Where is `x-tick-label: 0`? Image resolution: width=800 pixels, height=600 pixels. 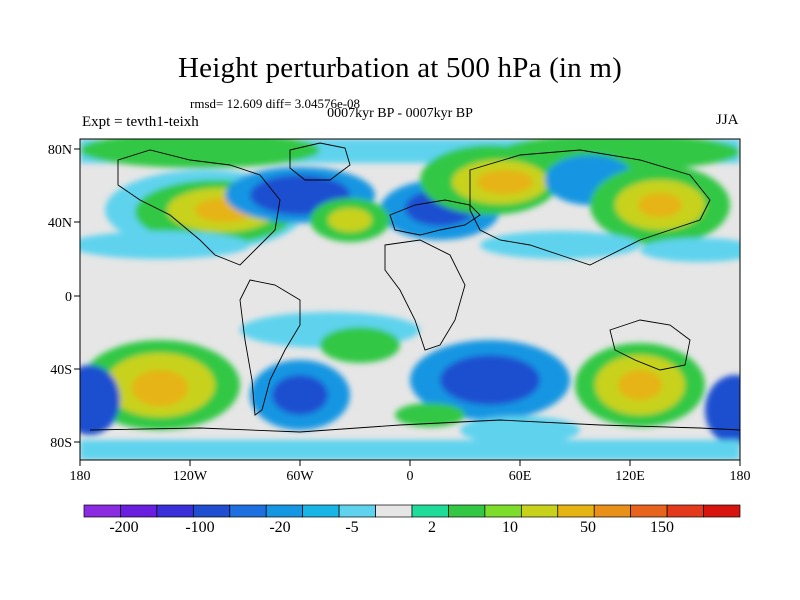
x-tick-label: 0 is located at coordinates (410, 476).